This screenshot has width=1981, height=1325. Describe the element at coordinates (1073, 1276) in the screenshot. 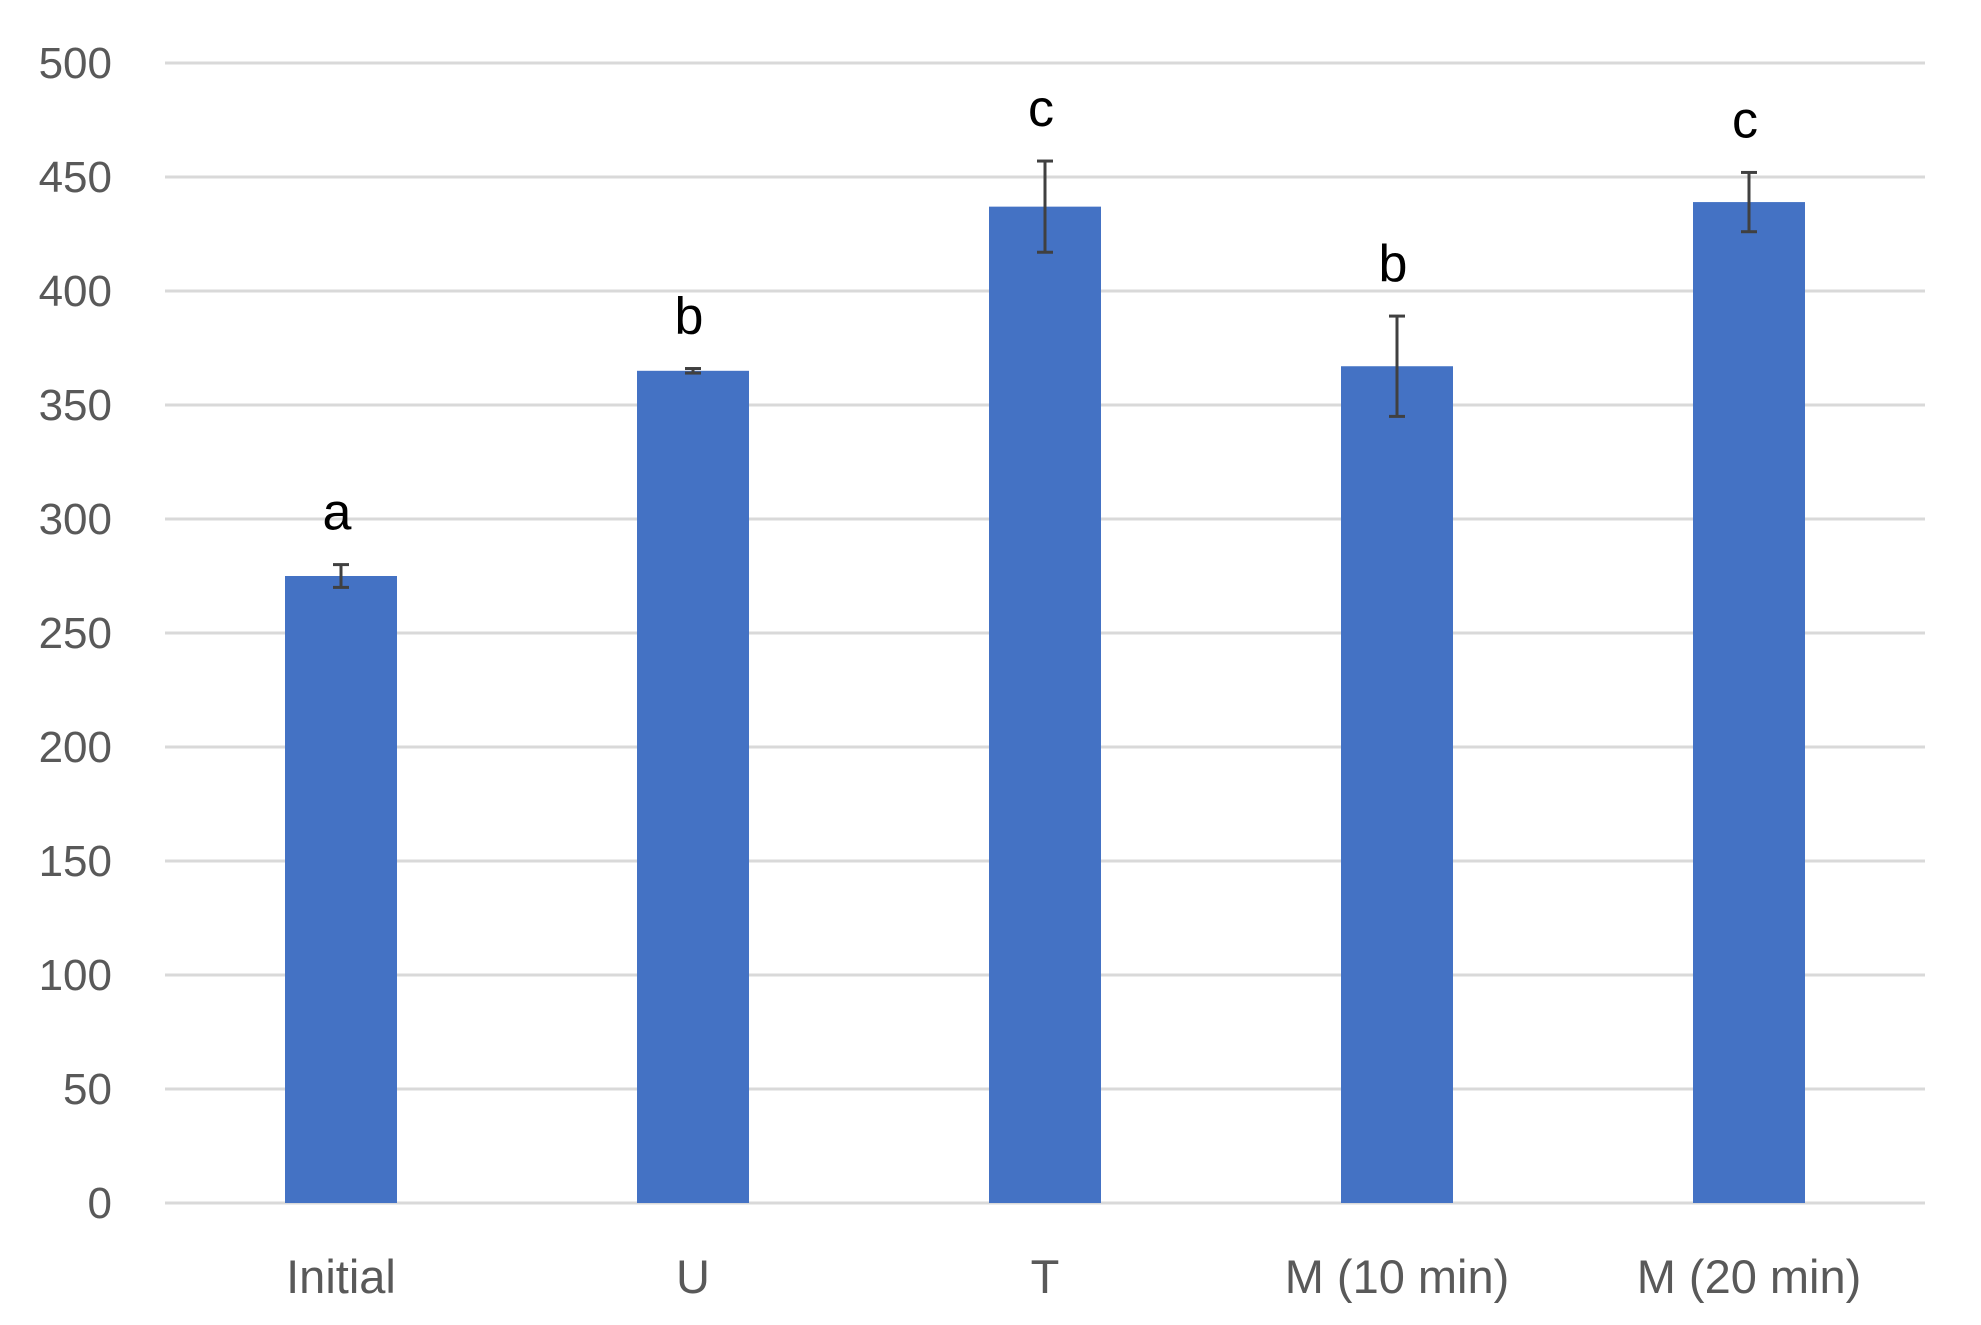

I see `x-axis-category-labels: Initial U T M (10 min) M (20 min)` at that location.